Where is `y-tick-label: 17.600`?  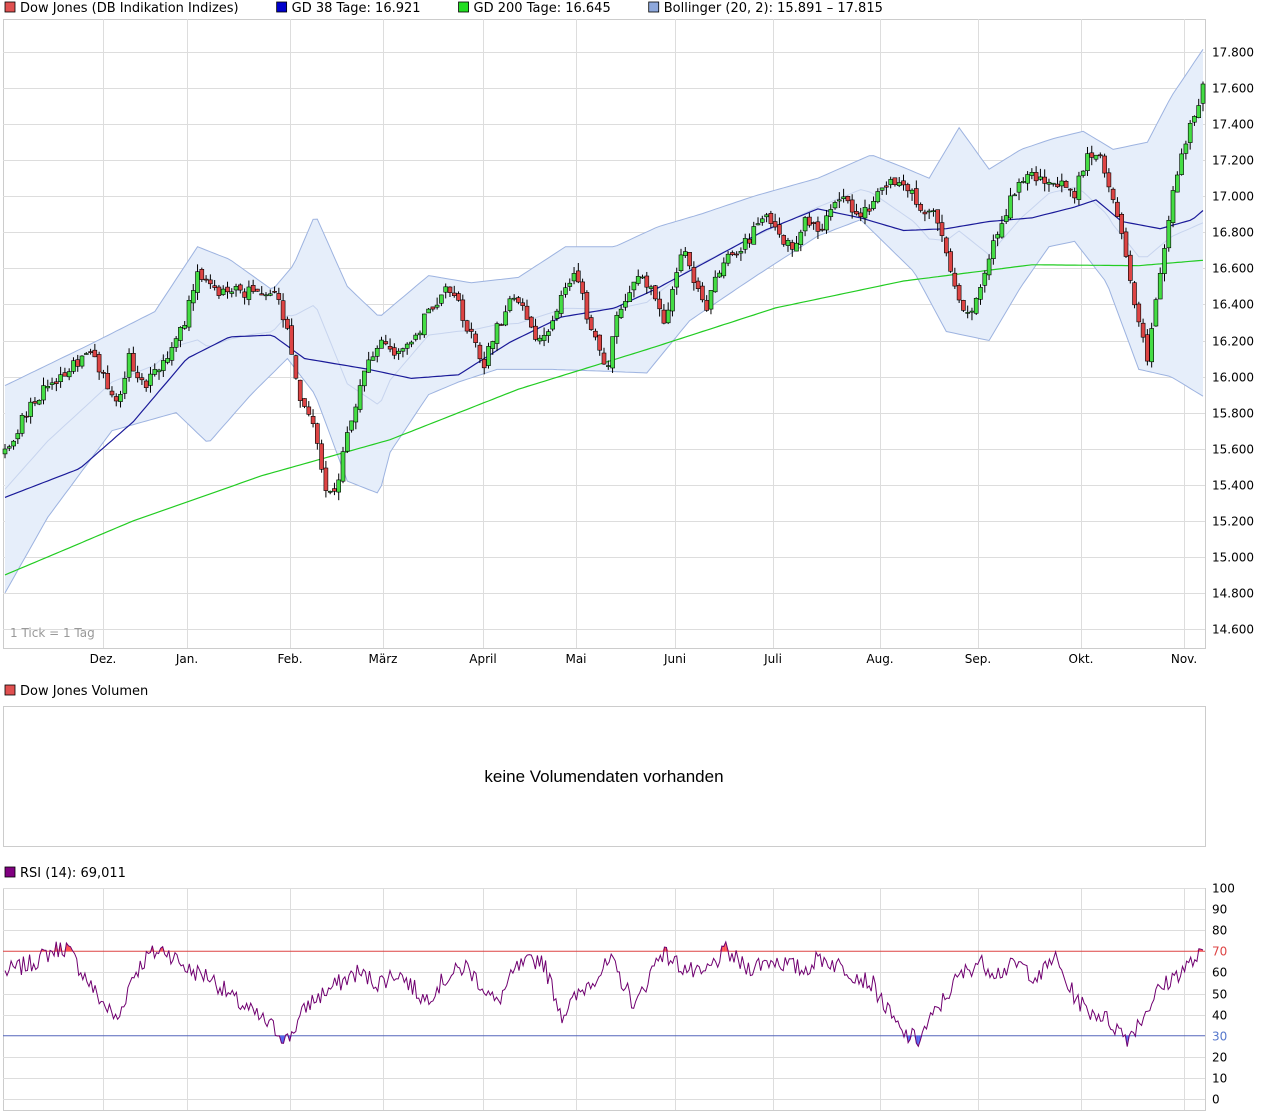 y-tick-label: 17.600 is located at coordinates (1233, 89).